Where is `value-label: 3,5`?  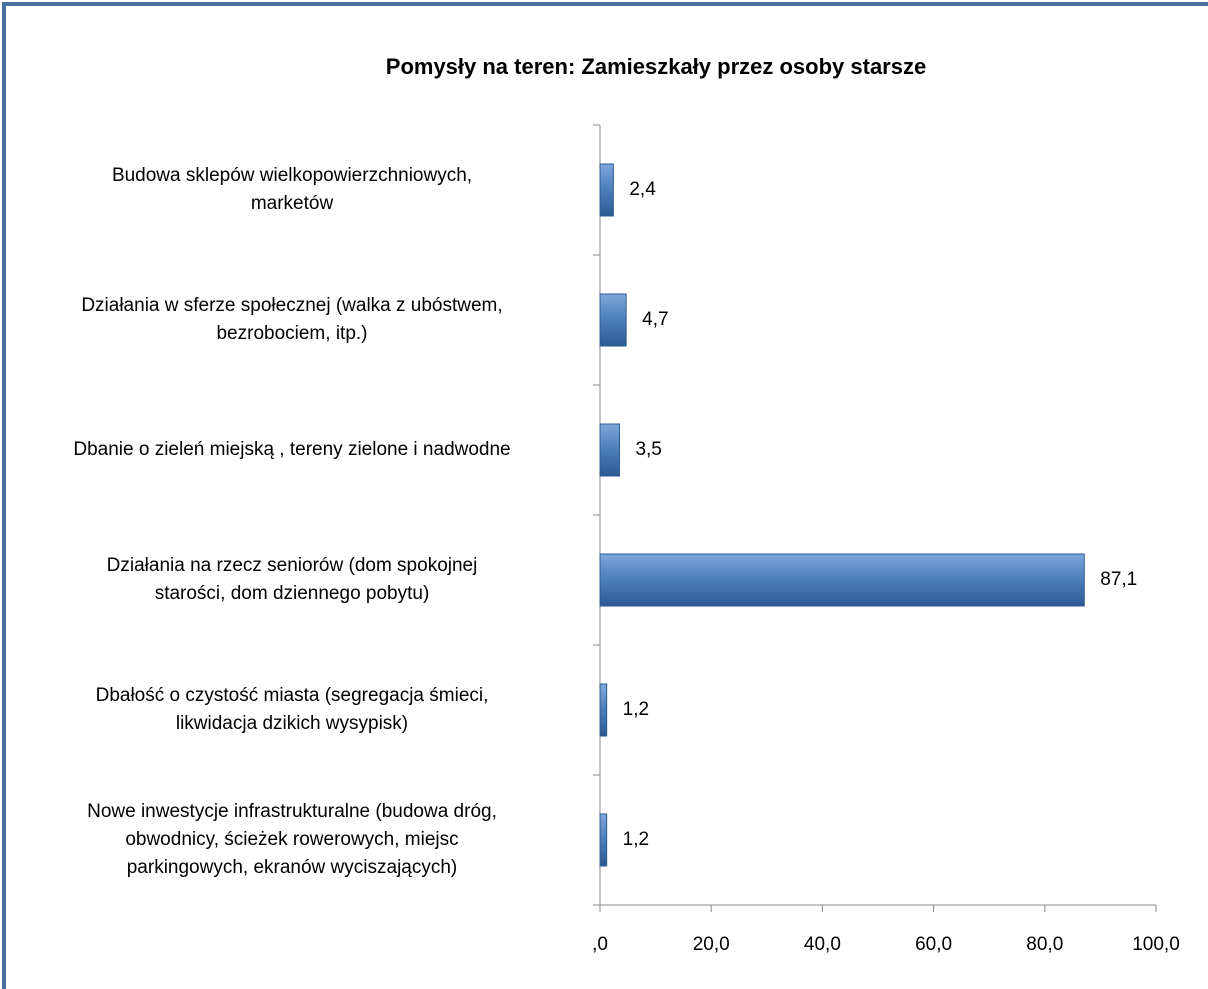 value-label: 3,5 is located at coordinates (648, 449).